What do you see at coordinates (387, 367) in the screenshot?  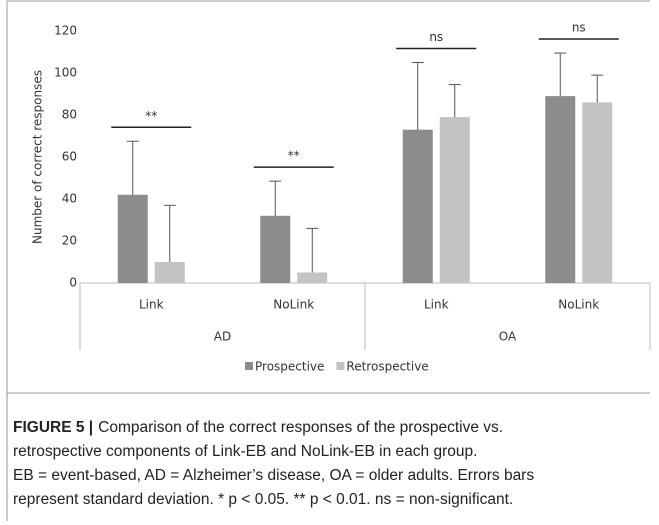 I see `legend-label: Retrospective` at bounding box center [387, 367].